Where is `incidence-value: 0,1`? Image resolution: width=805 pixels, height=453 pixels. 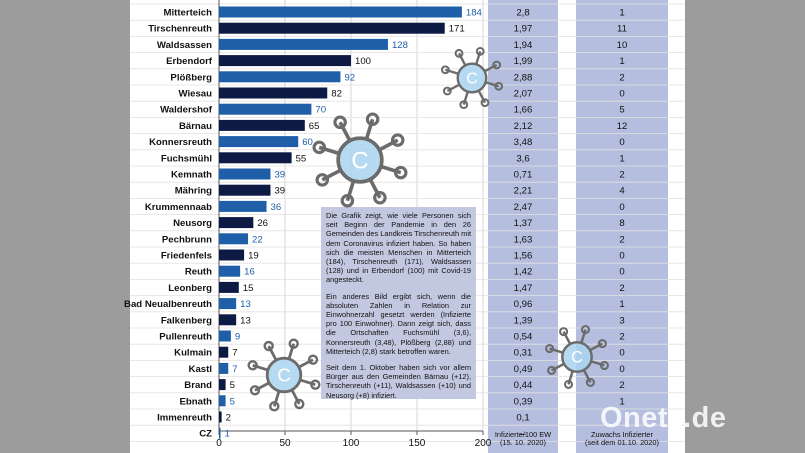
incidence-value: 0,1 is located at coordinates (522, 418).